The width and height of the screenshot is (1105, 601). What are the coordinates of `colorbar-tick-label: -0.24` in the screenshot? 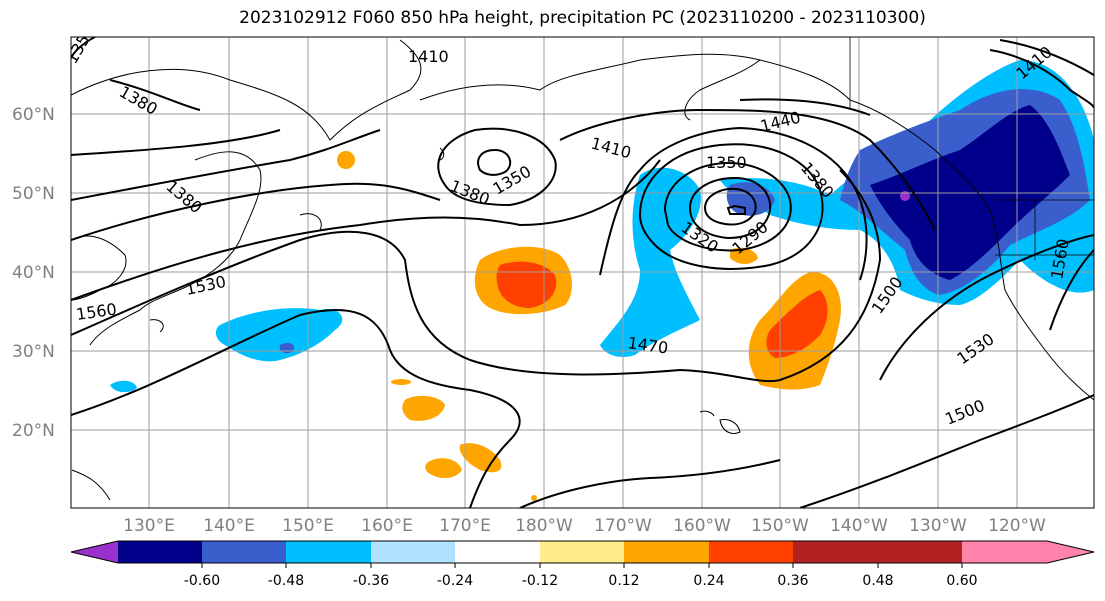 It's located at (455, 581).